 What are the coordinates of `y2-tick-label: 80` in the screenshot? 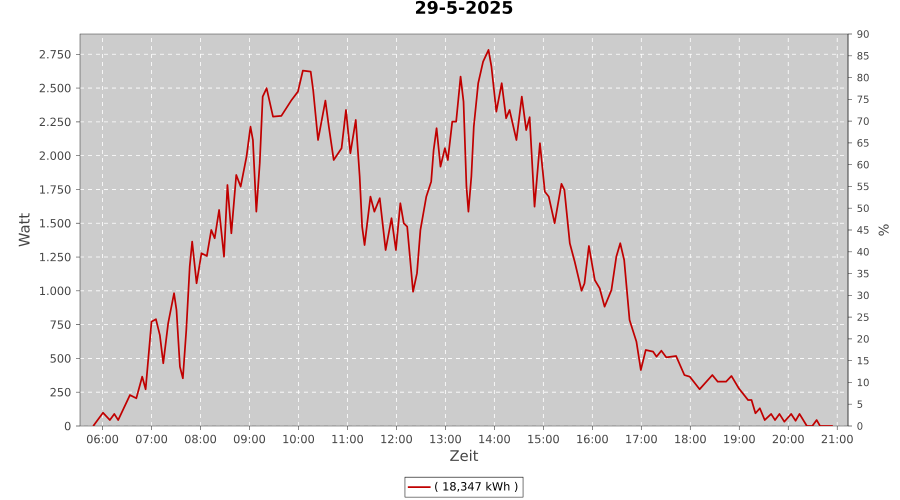 It's located at (863, 78).